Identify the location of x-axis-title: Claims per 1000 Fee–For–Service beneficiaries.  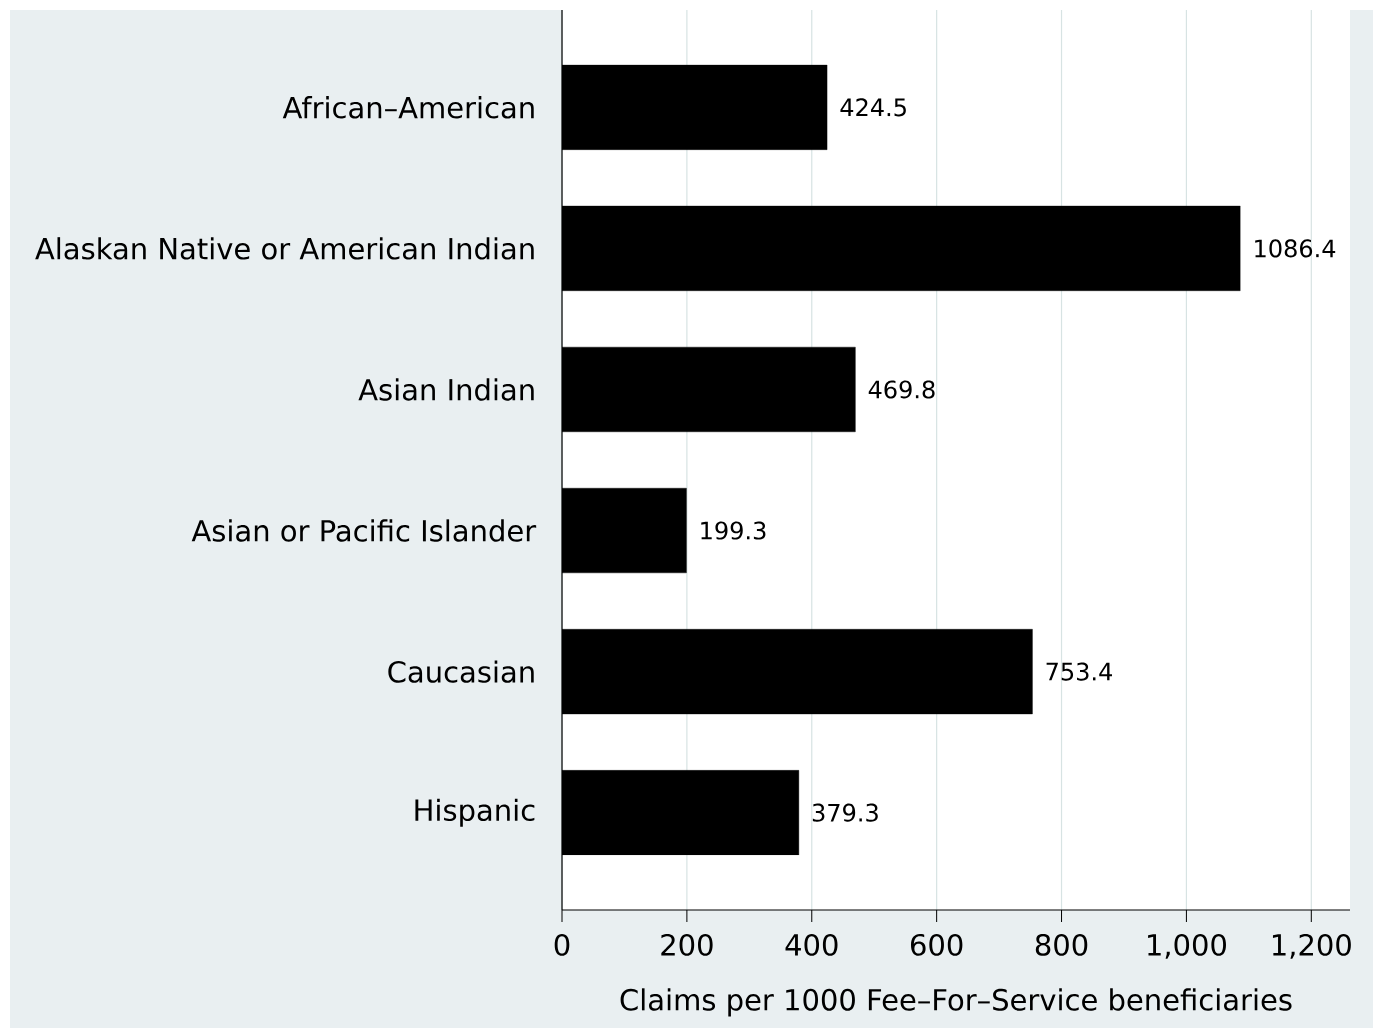
(956, 1002).